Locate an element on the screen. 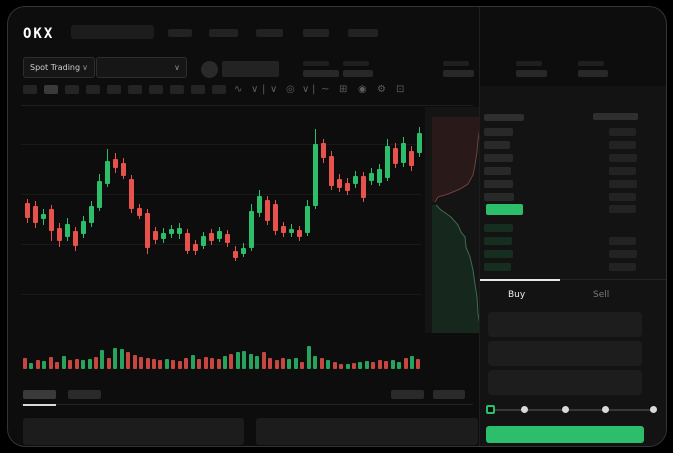  chart-type-icon: ∿ is located at coordinates (238, 89).